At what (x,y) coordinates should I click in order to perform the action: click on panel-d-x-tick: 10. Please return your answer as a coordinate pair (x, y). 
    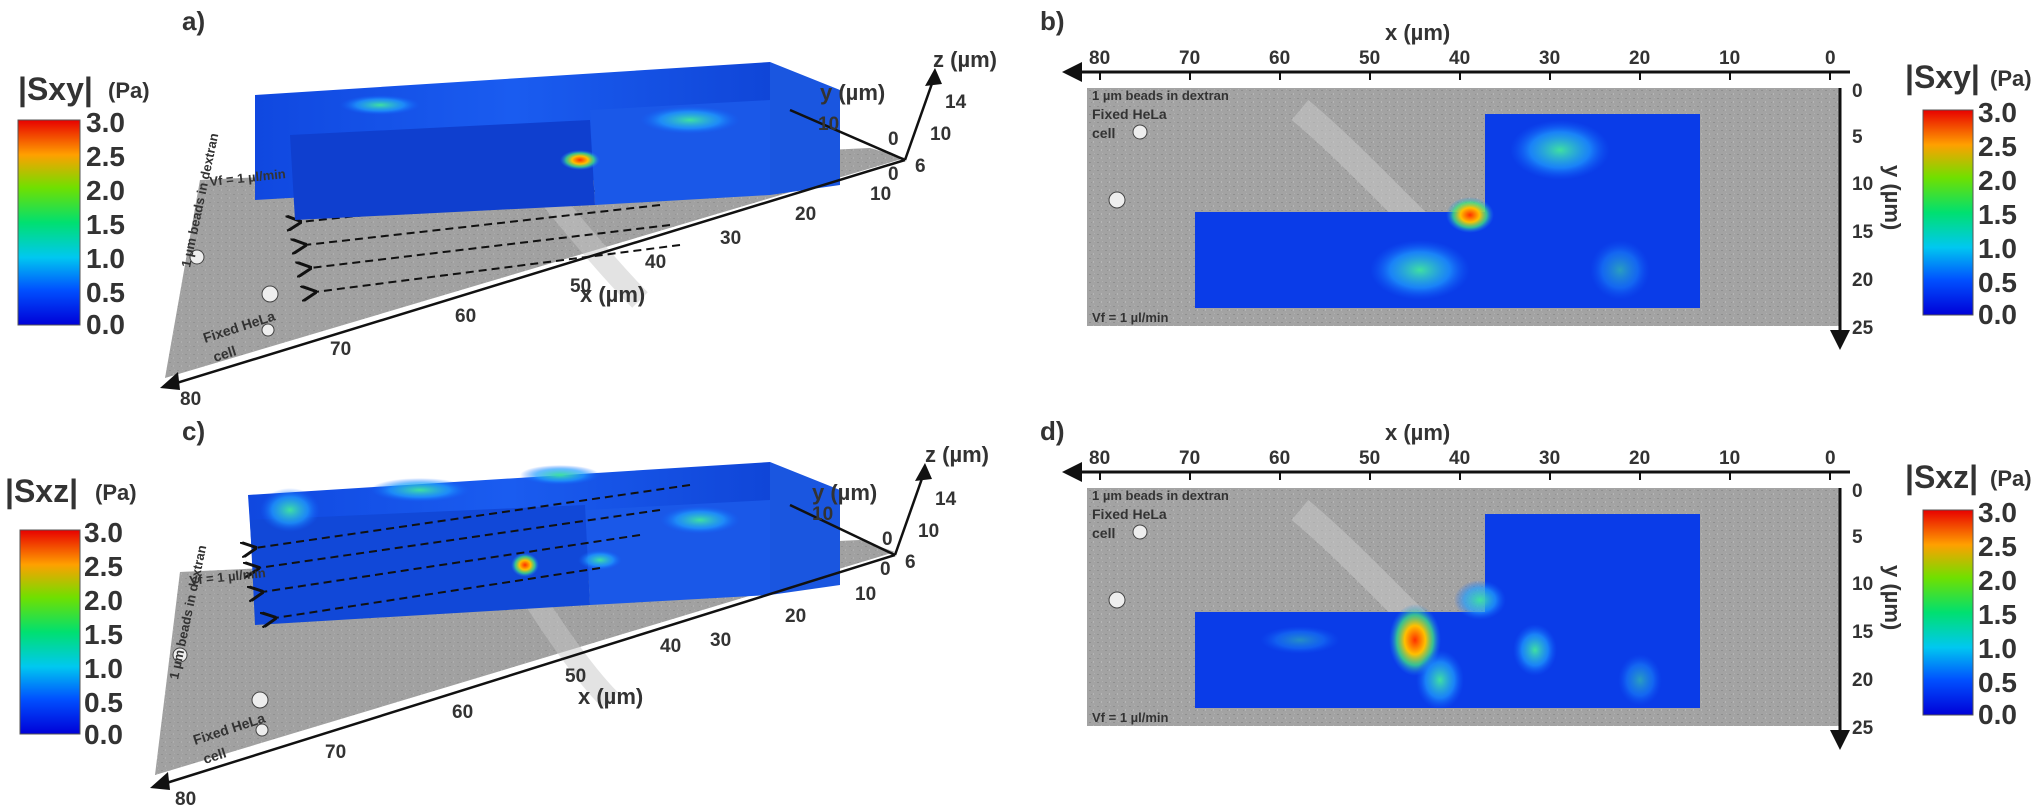
    Looking at the image, I should click on (1729, 458).